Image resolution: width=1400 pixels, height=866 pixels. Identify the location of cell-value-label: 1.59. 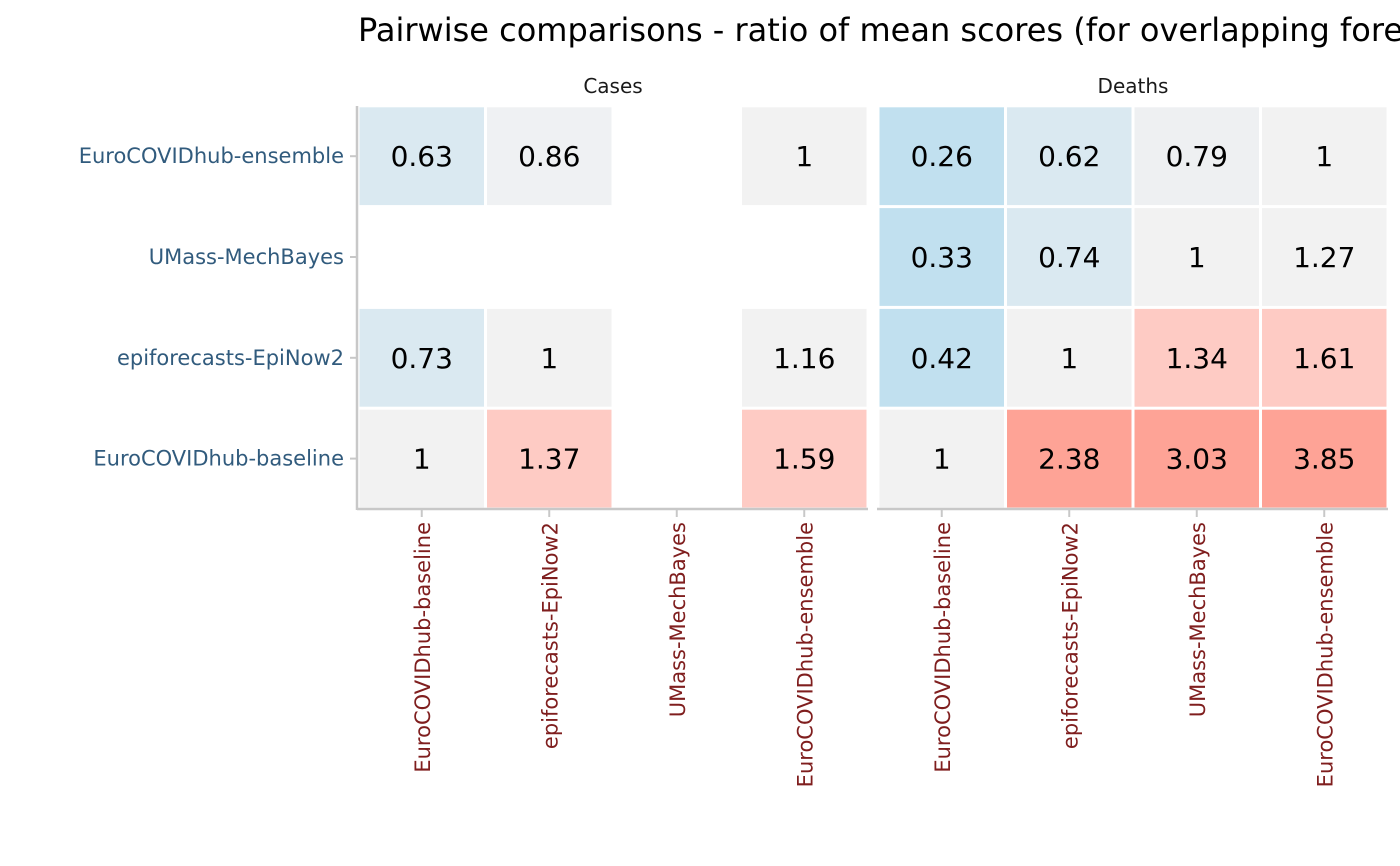
(804, 459).